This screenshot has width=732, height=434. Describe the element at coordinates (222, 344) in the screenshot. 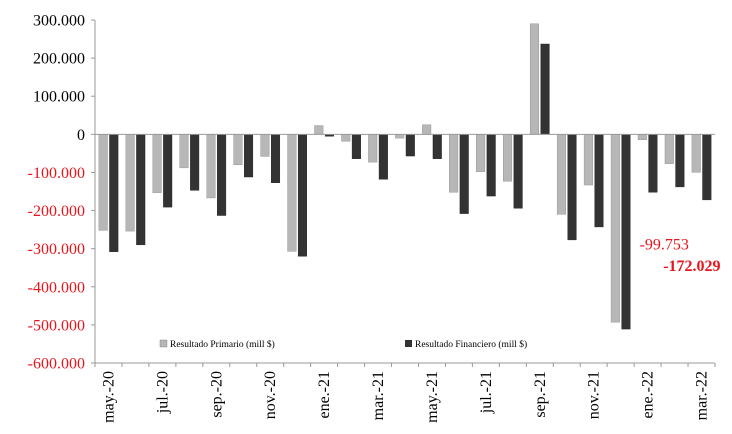

I see `legend-label-primario: Resultado Primario (mill $)` at that location.